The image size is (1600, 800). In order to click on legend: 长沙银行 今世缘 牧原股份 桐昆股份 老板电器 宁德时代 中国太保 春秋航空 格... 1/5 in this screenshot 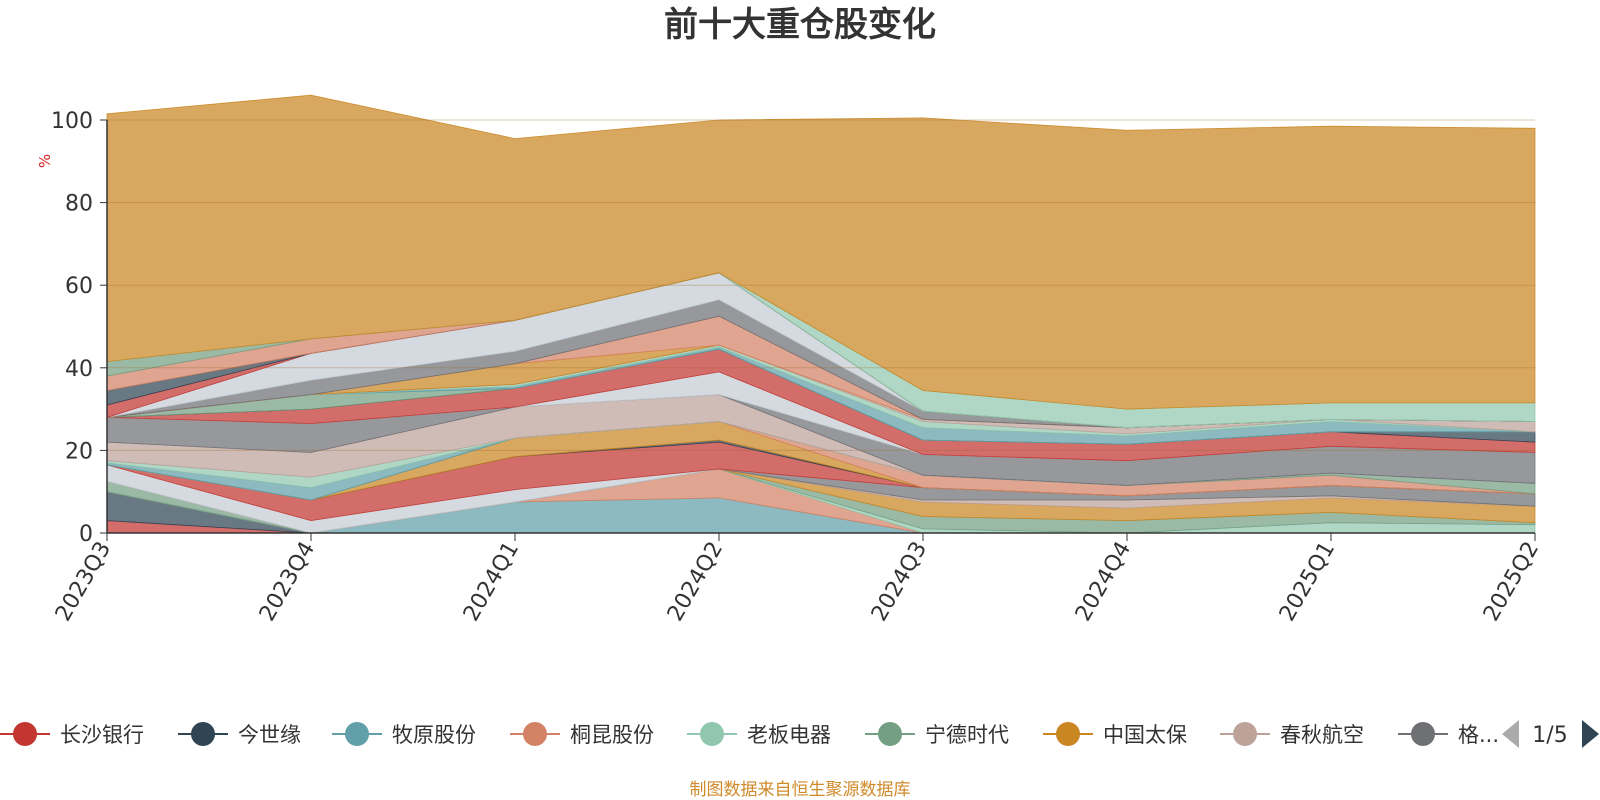, I will do `click(799, 734)`.